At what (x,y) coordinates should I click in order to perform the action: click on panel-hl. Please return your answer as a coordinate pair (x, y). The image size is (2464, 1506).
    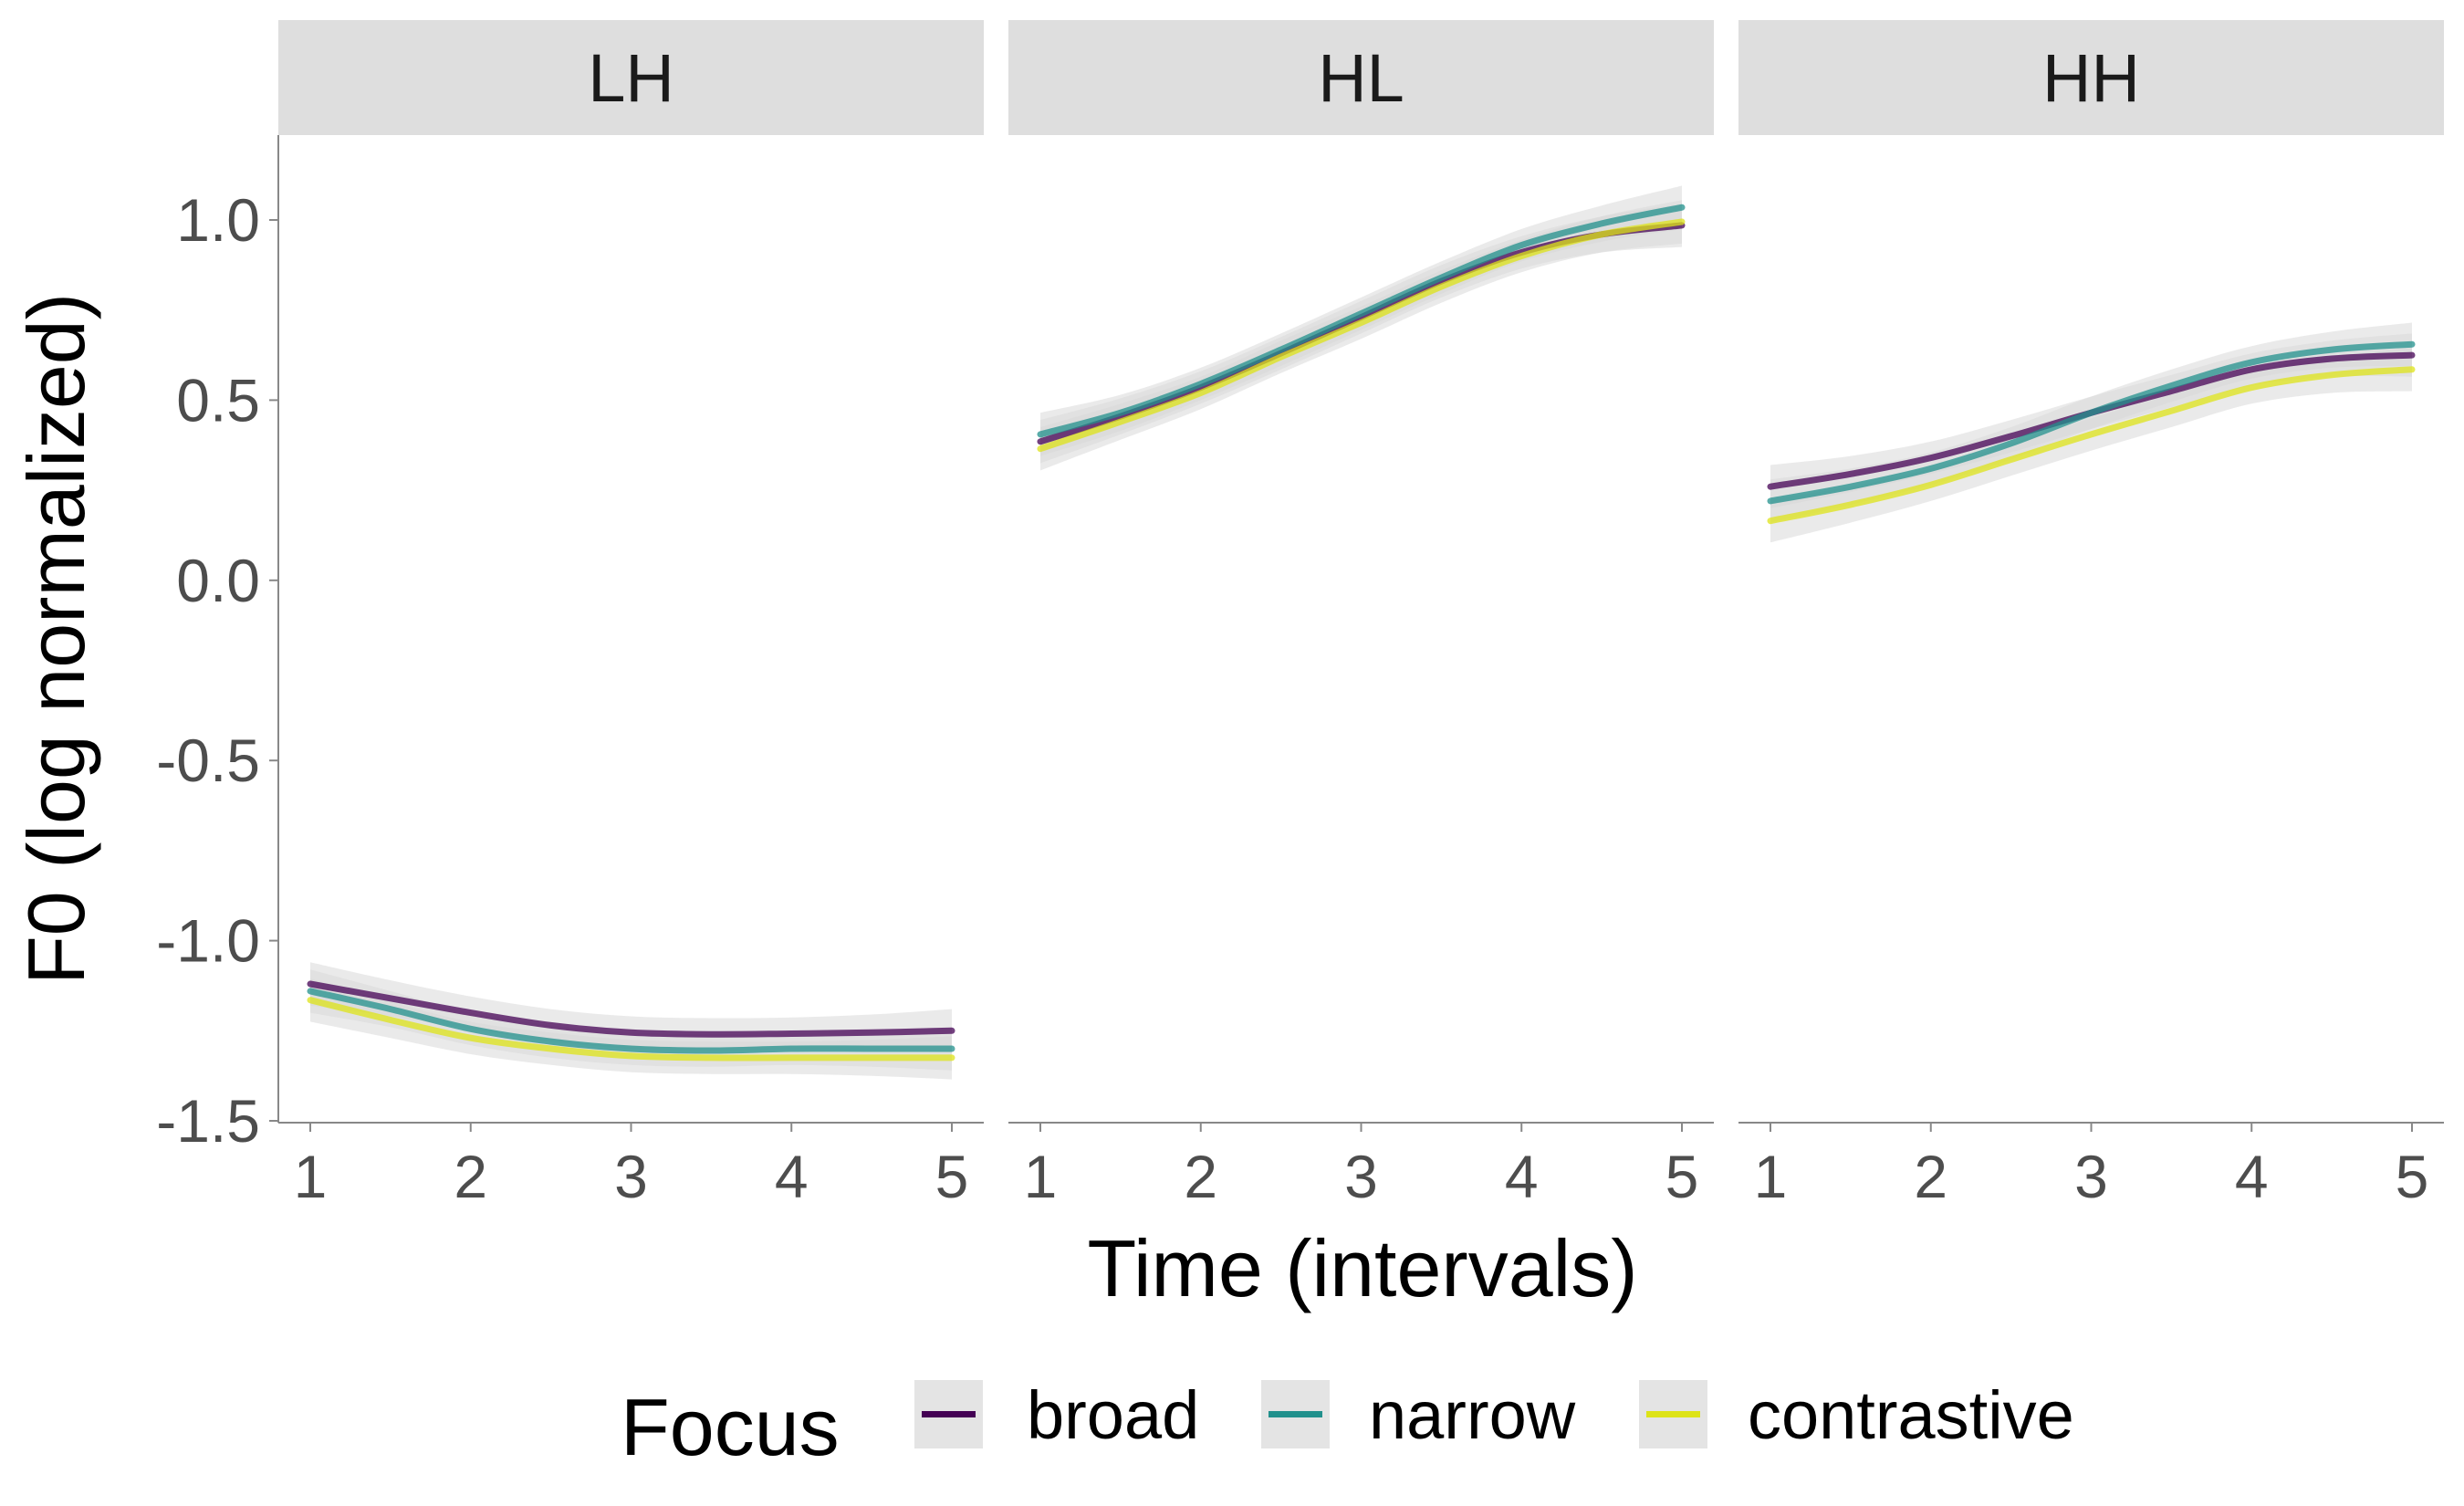
    Looking at the image, I should click on (1361, 328).